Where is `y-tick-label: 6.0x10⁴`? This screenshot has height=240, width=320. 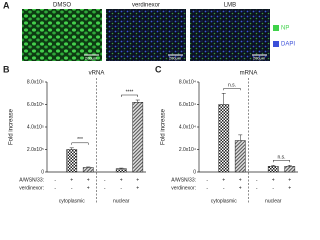
y-tick-label: 6.0x10⁴ is located at coordinates (187, 105).